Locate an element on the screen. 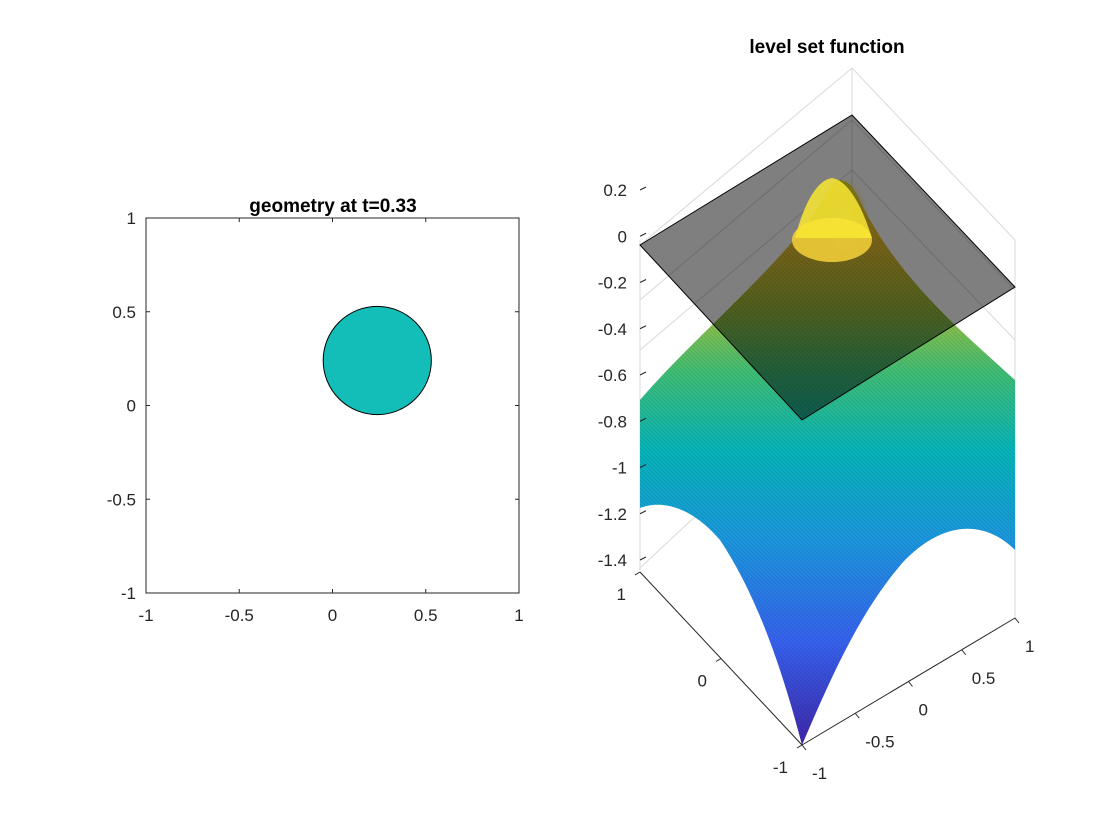 Image resolution: width=1120 pixels, height=840 pixels. level-set-z-tick-label: -0.4 is located at coordinates (612, 329).